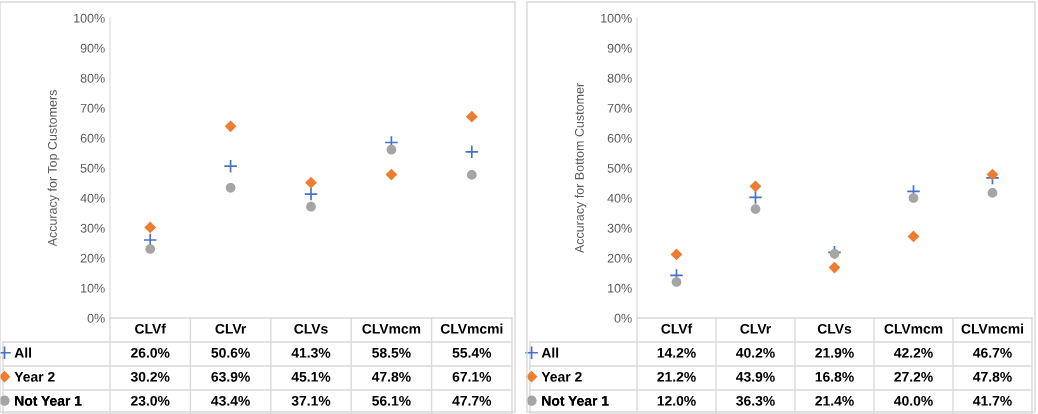  I want to click on data-label: 50.6%, so click(230, 352).